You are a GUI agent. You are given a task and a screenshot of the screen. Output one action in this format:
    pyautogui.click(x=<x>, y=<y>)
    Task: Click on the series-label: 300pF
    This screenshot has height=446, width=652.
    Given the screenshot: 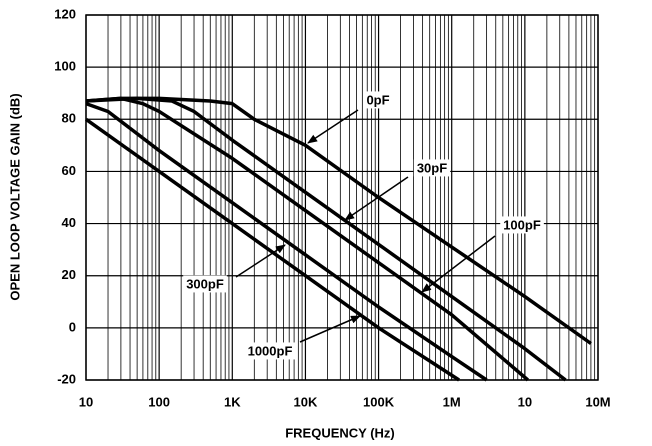 What is the action you would take?
    pyautogui.click(x=205, y=283)
    